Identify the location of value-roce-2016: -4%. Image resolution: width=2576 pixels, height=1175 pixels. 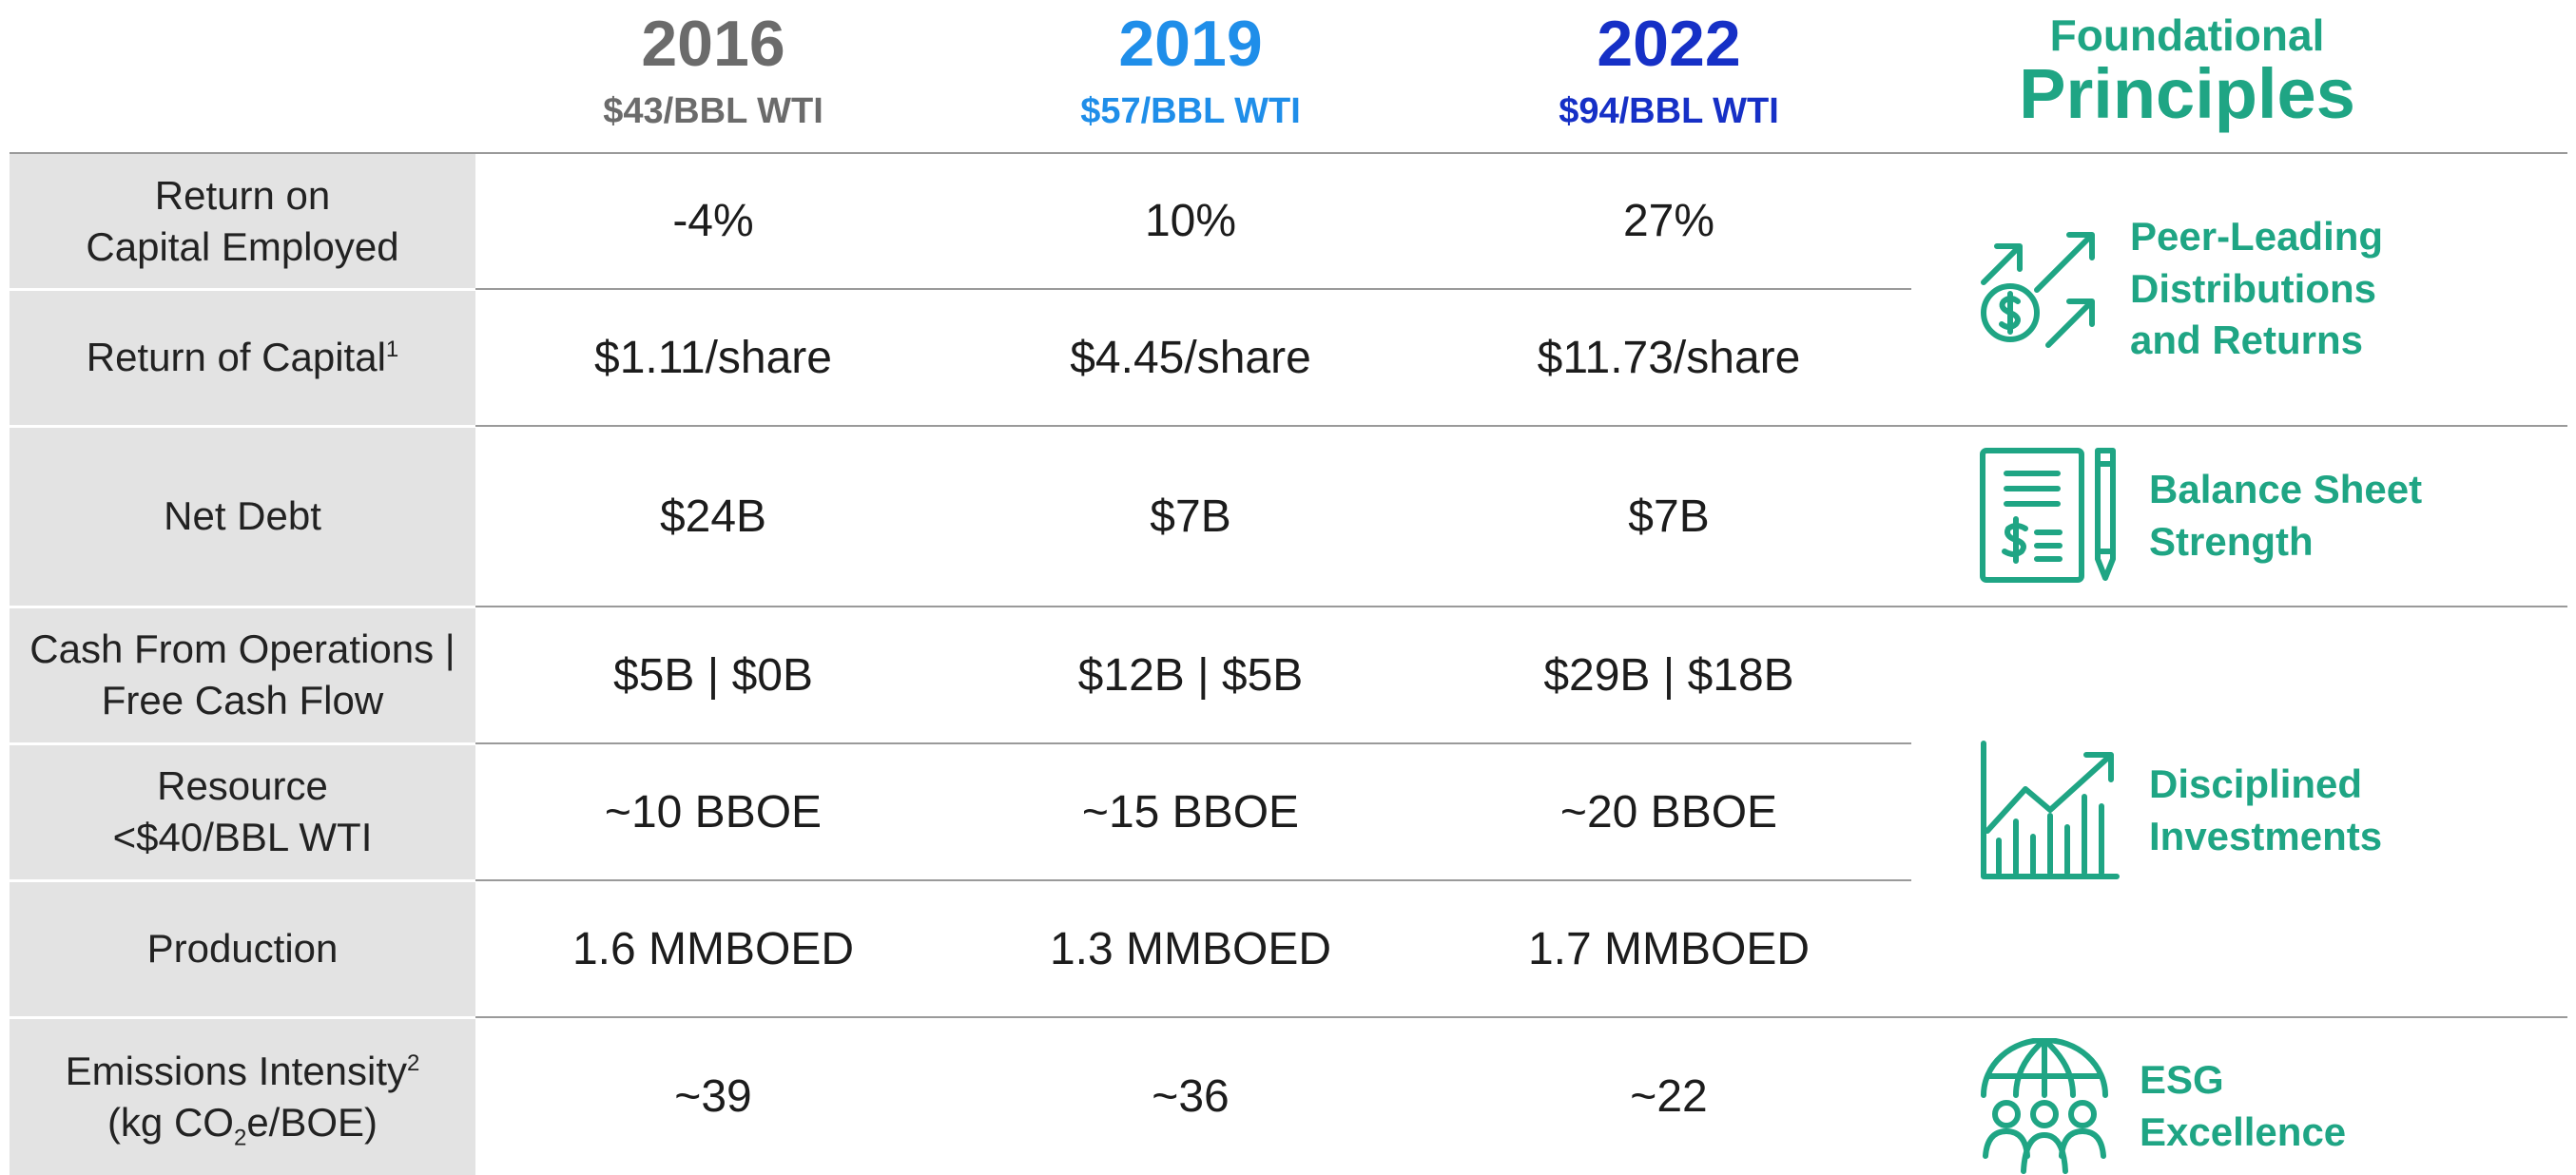
(713, 221).